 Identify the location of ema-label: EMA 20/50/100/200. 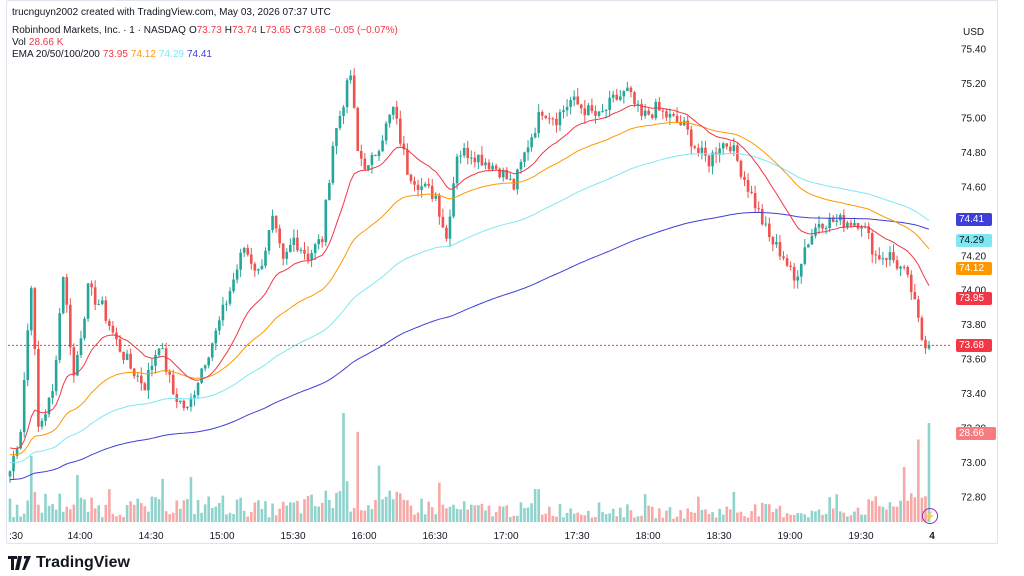
(56, 54).